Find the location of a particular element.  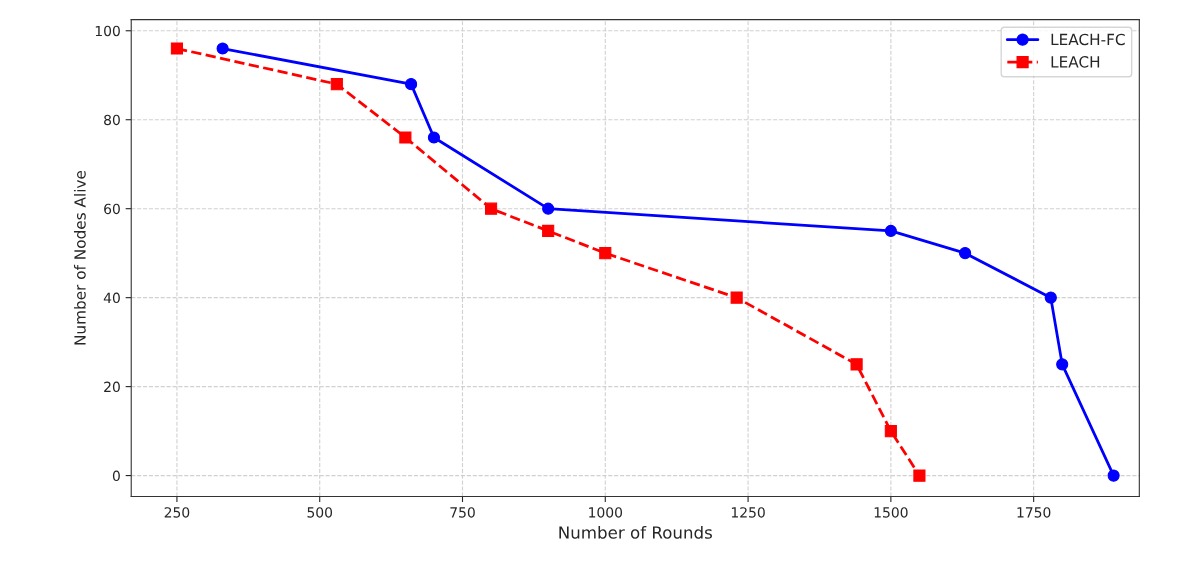

y-tick-label: 20 is located at coordinates (112, 387).